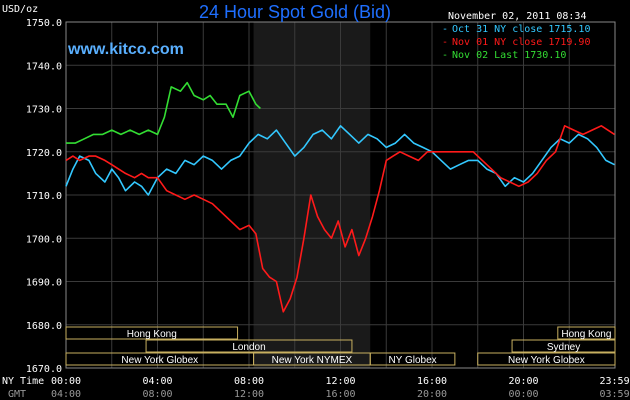 This screenshot has height=400, width=630. What do you see at coordinates (157, 381) in the screenshot?
I see `x-tick-label-ny: 04:00` at bounding box center [157, 381].